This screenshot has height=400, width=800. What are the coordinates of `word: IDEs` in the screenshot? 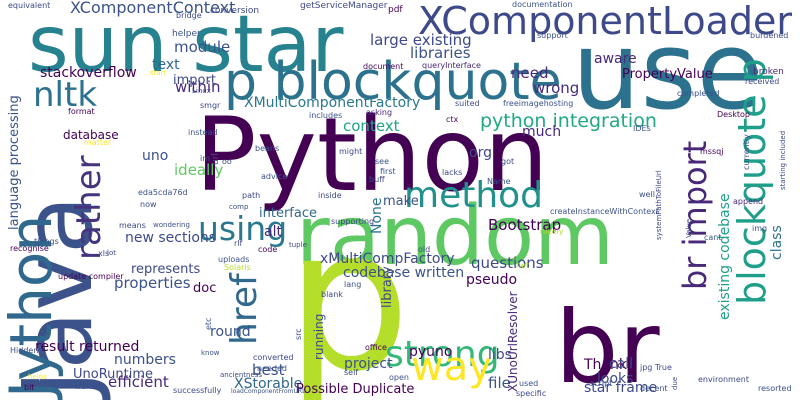 It's located at (642, 129).